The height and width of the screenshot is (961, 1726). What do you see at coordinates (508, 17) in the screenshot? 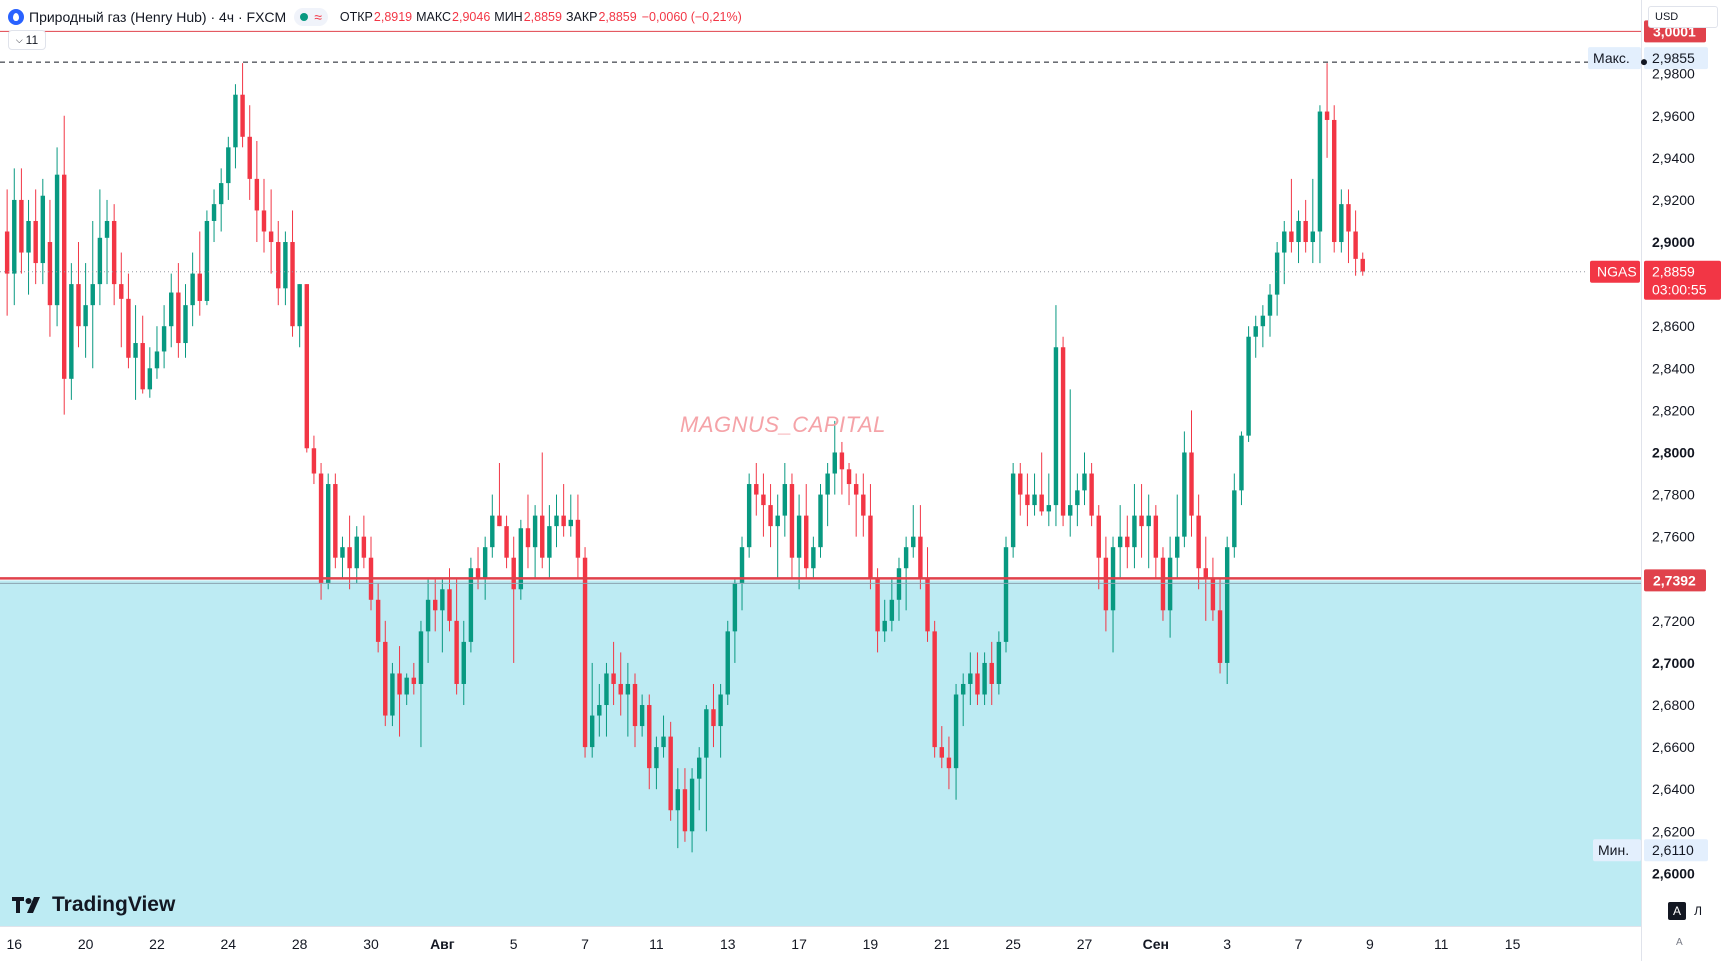
I see `low-label: МИН` at bounding box center [508, 17].